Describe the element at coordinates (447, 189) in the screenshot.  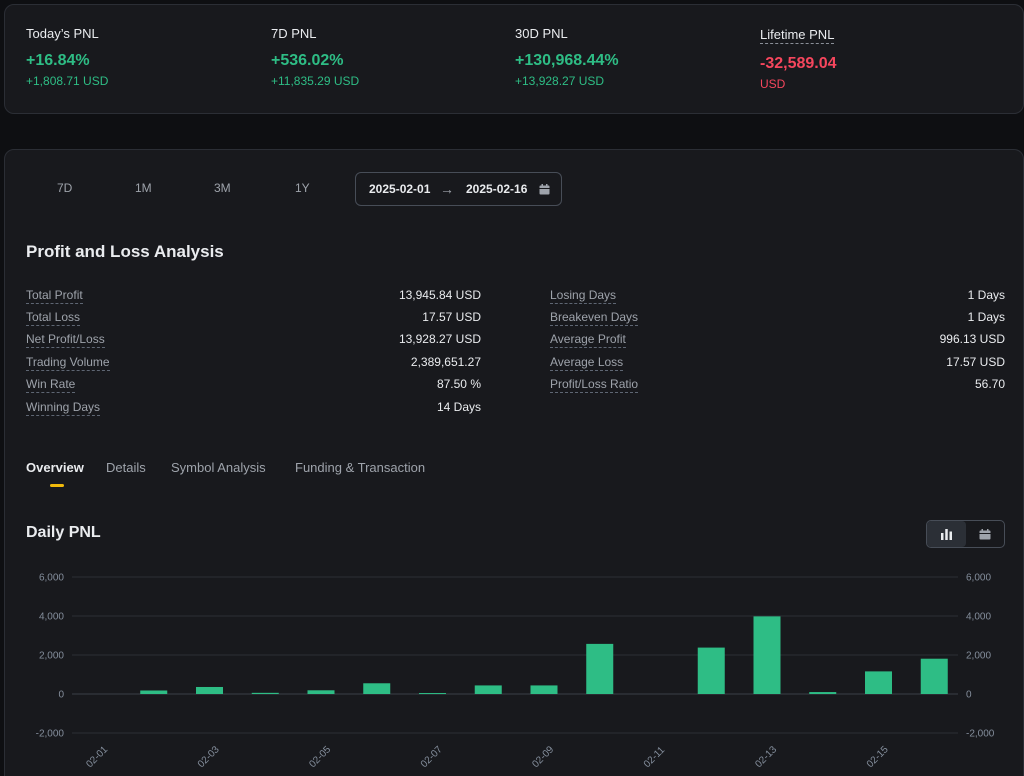
I see `arrow-right-icon: →` at that location.